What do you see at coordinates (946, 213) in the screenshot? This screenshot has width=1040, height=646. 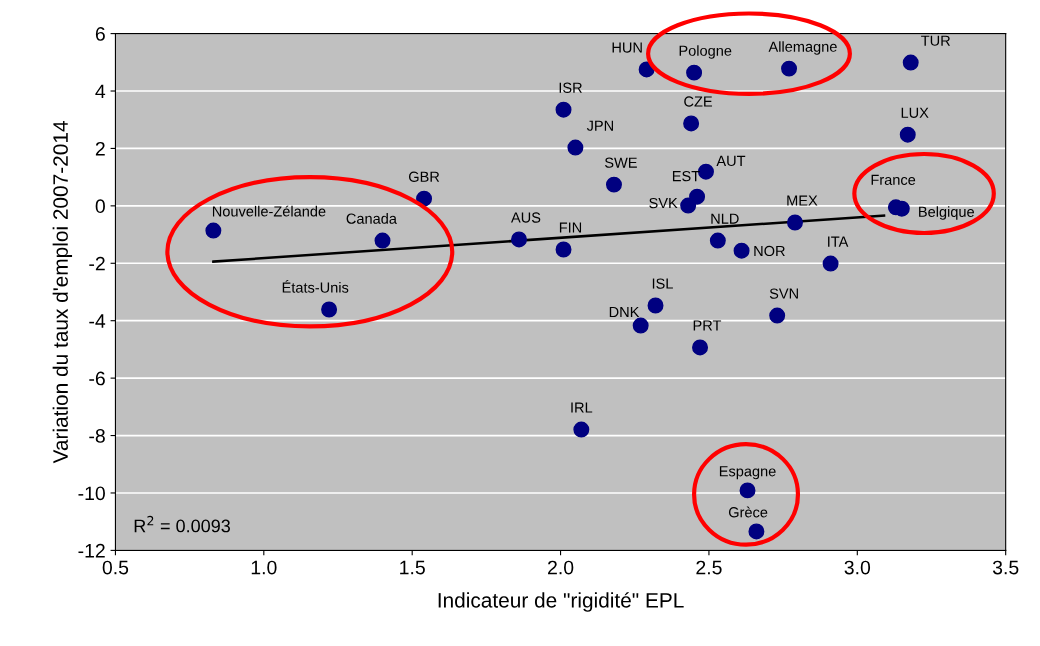 I see `annotation: Belgique` at bounding box center [946, 213].